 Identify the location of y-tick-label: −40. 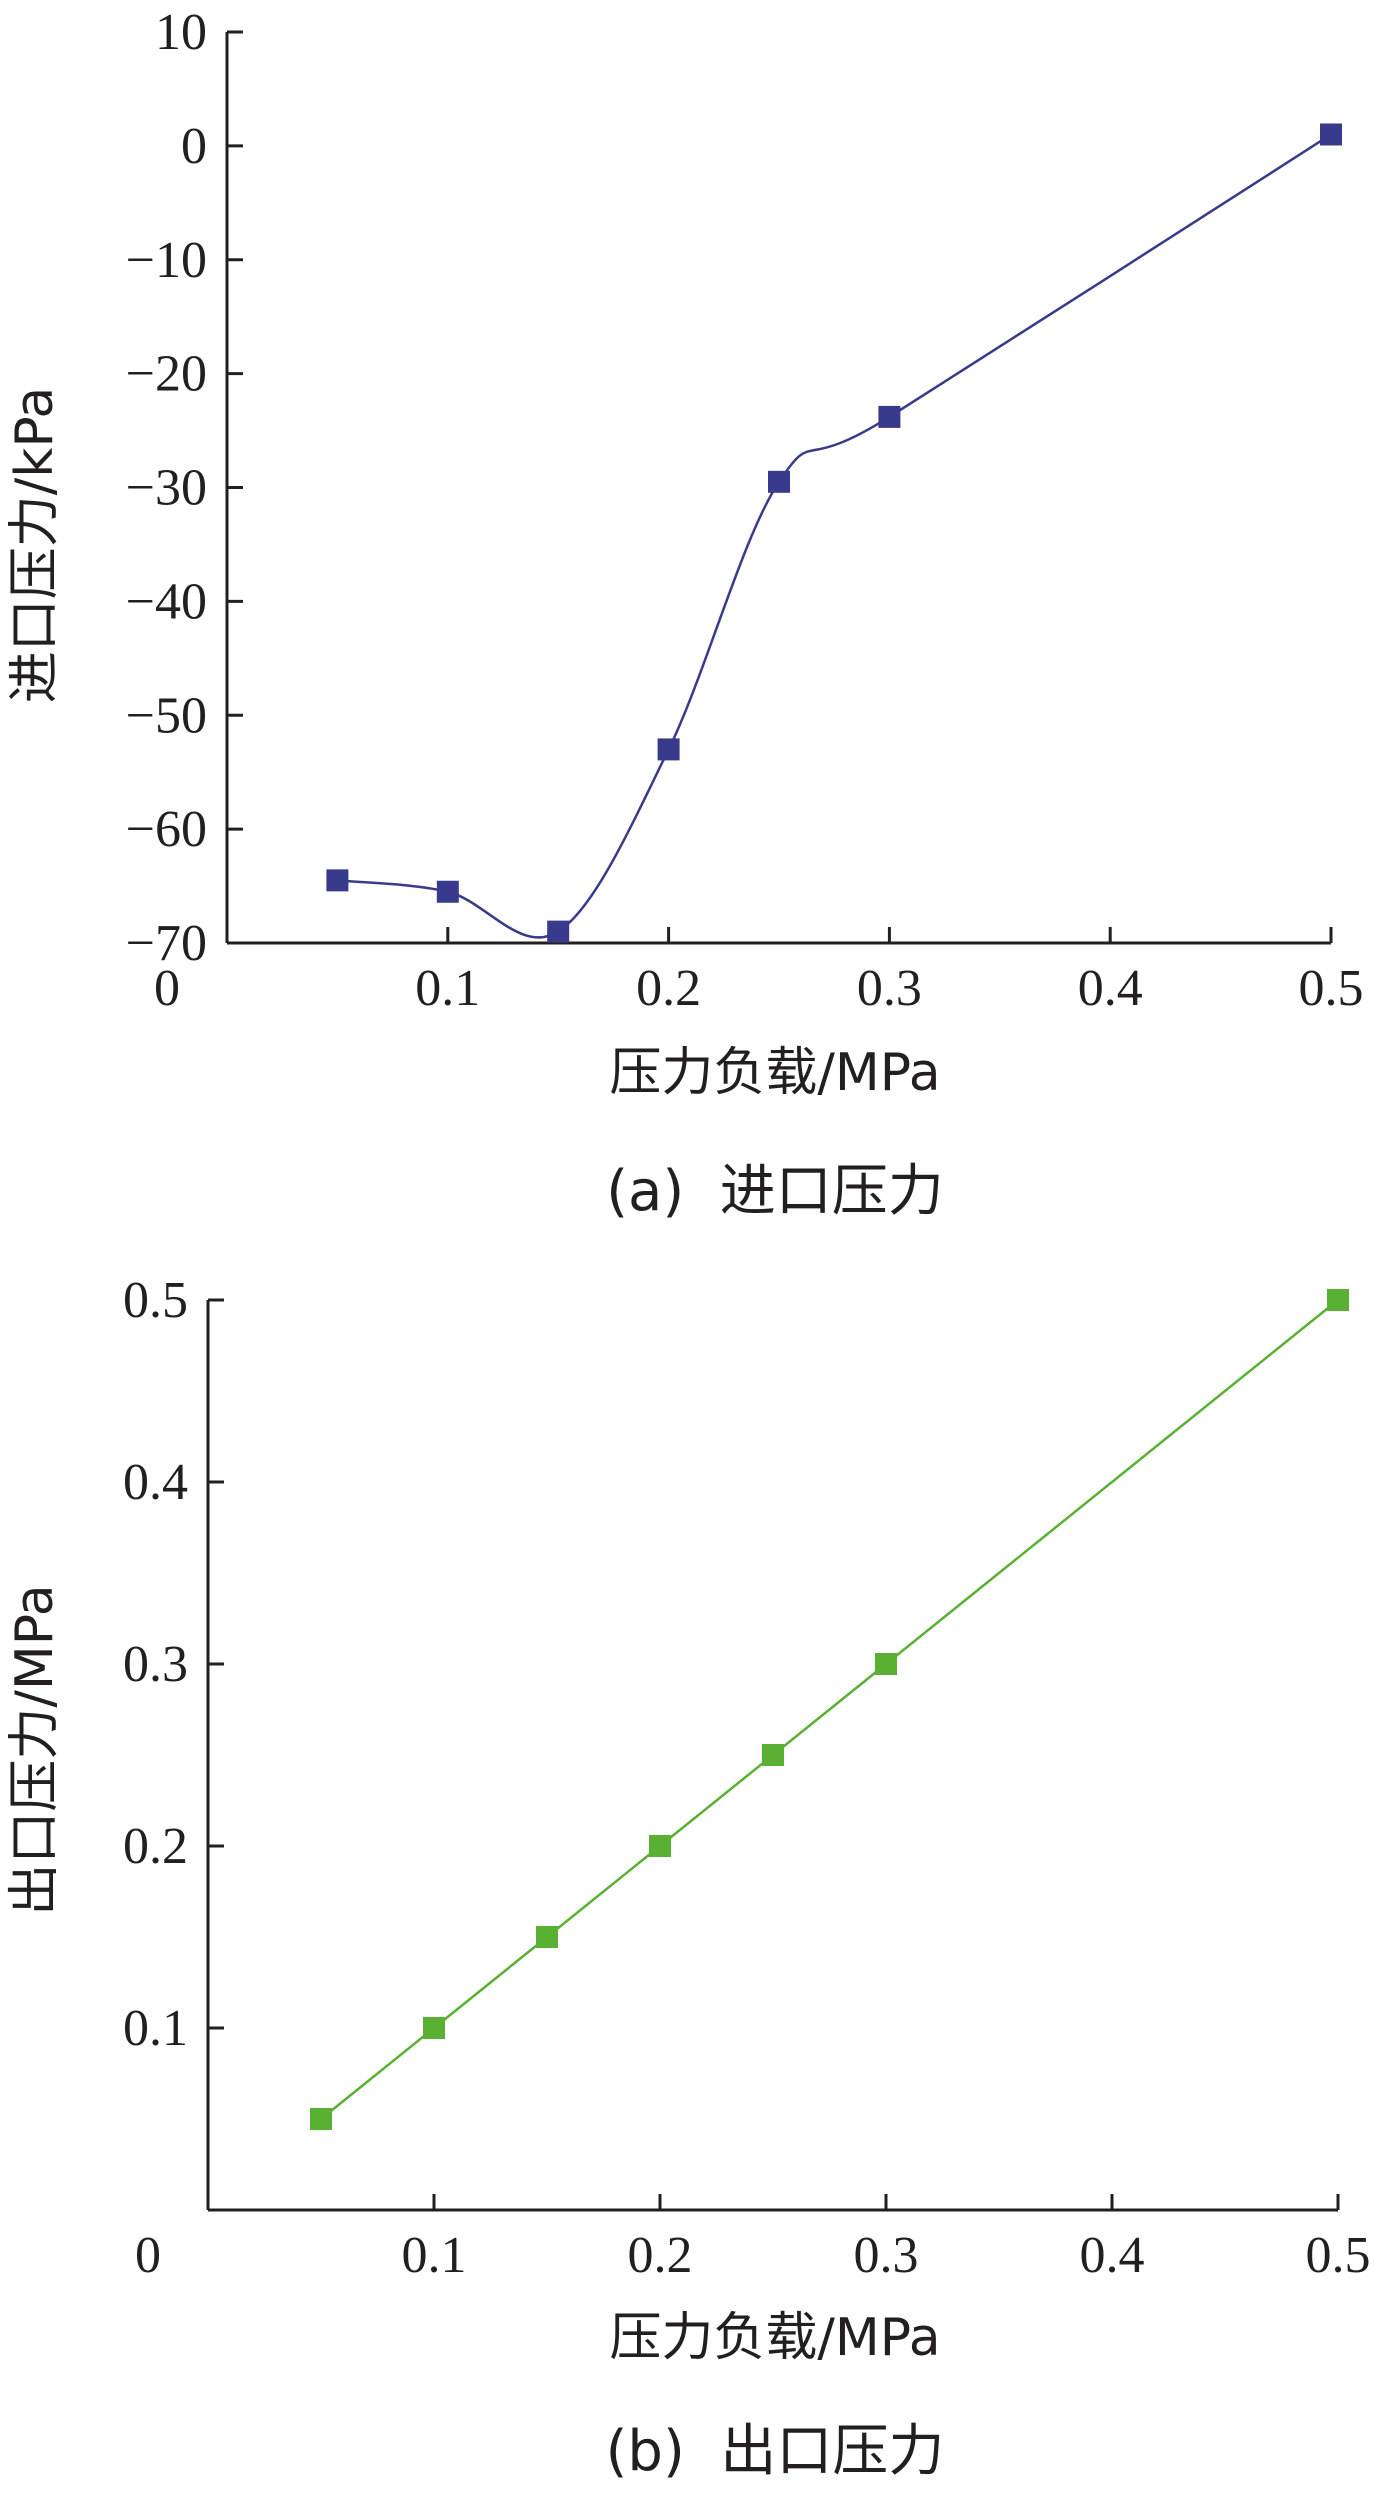
(166, 601).